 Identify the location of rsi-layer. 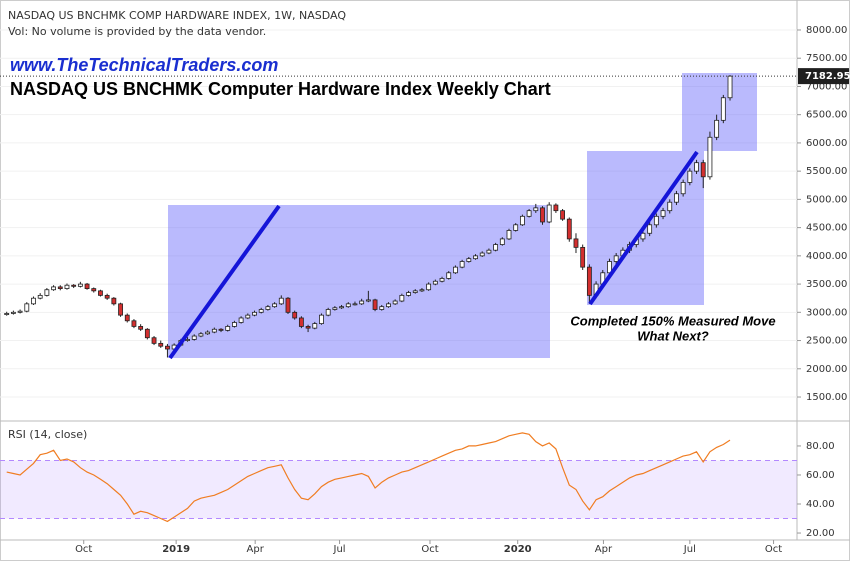
(368, 477).